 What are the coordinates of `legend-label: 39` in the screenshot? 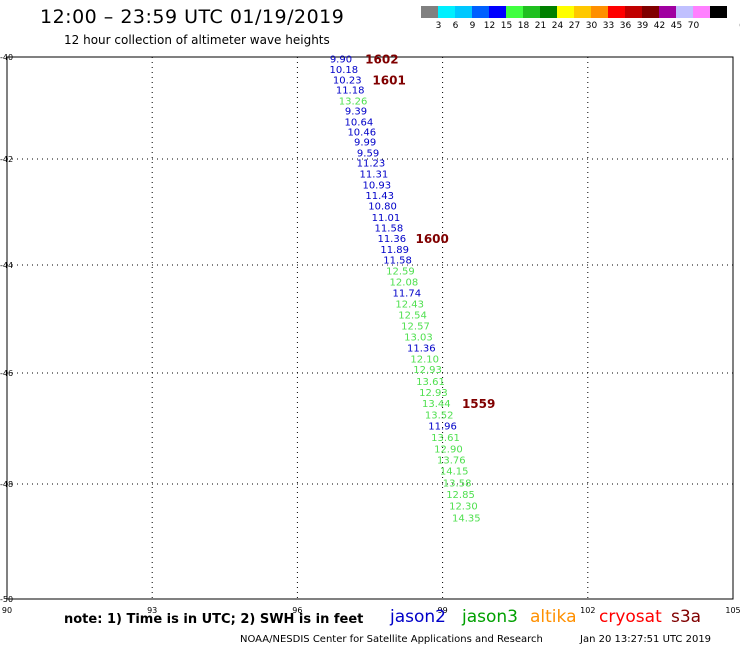 It's located at (642, 26).